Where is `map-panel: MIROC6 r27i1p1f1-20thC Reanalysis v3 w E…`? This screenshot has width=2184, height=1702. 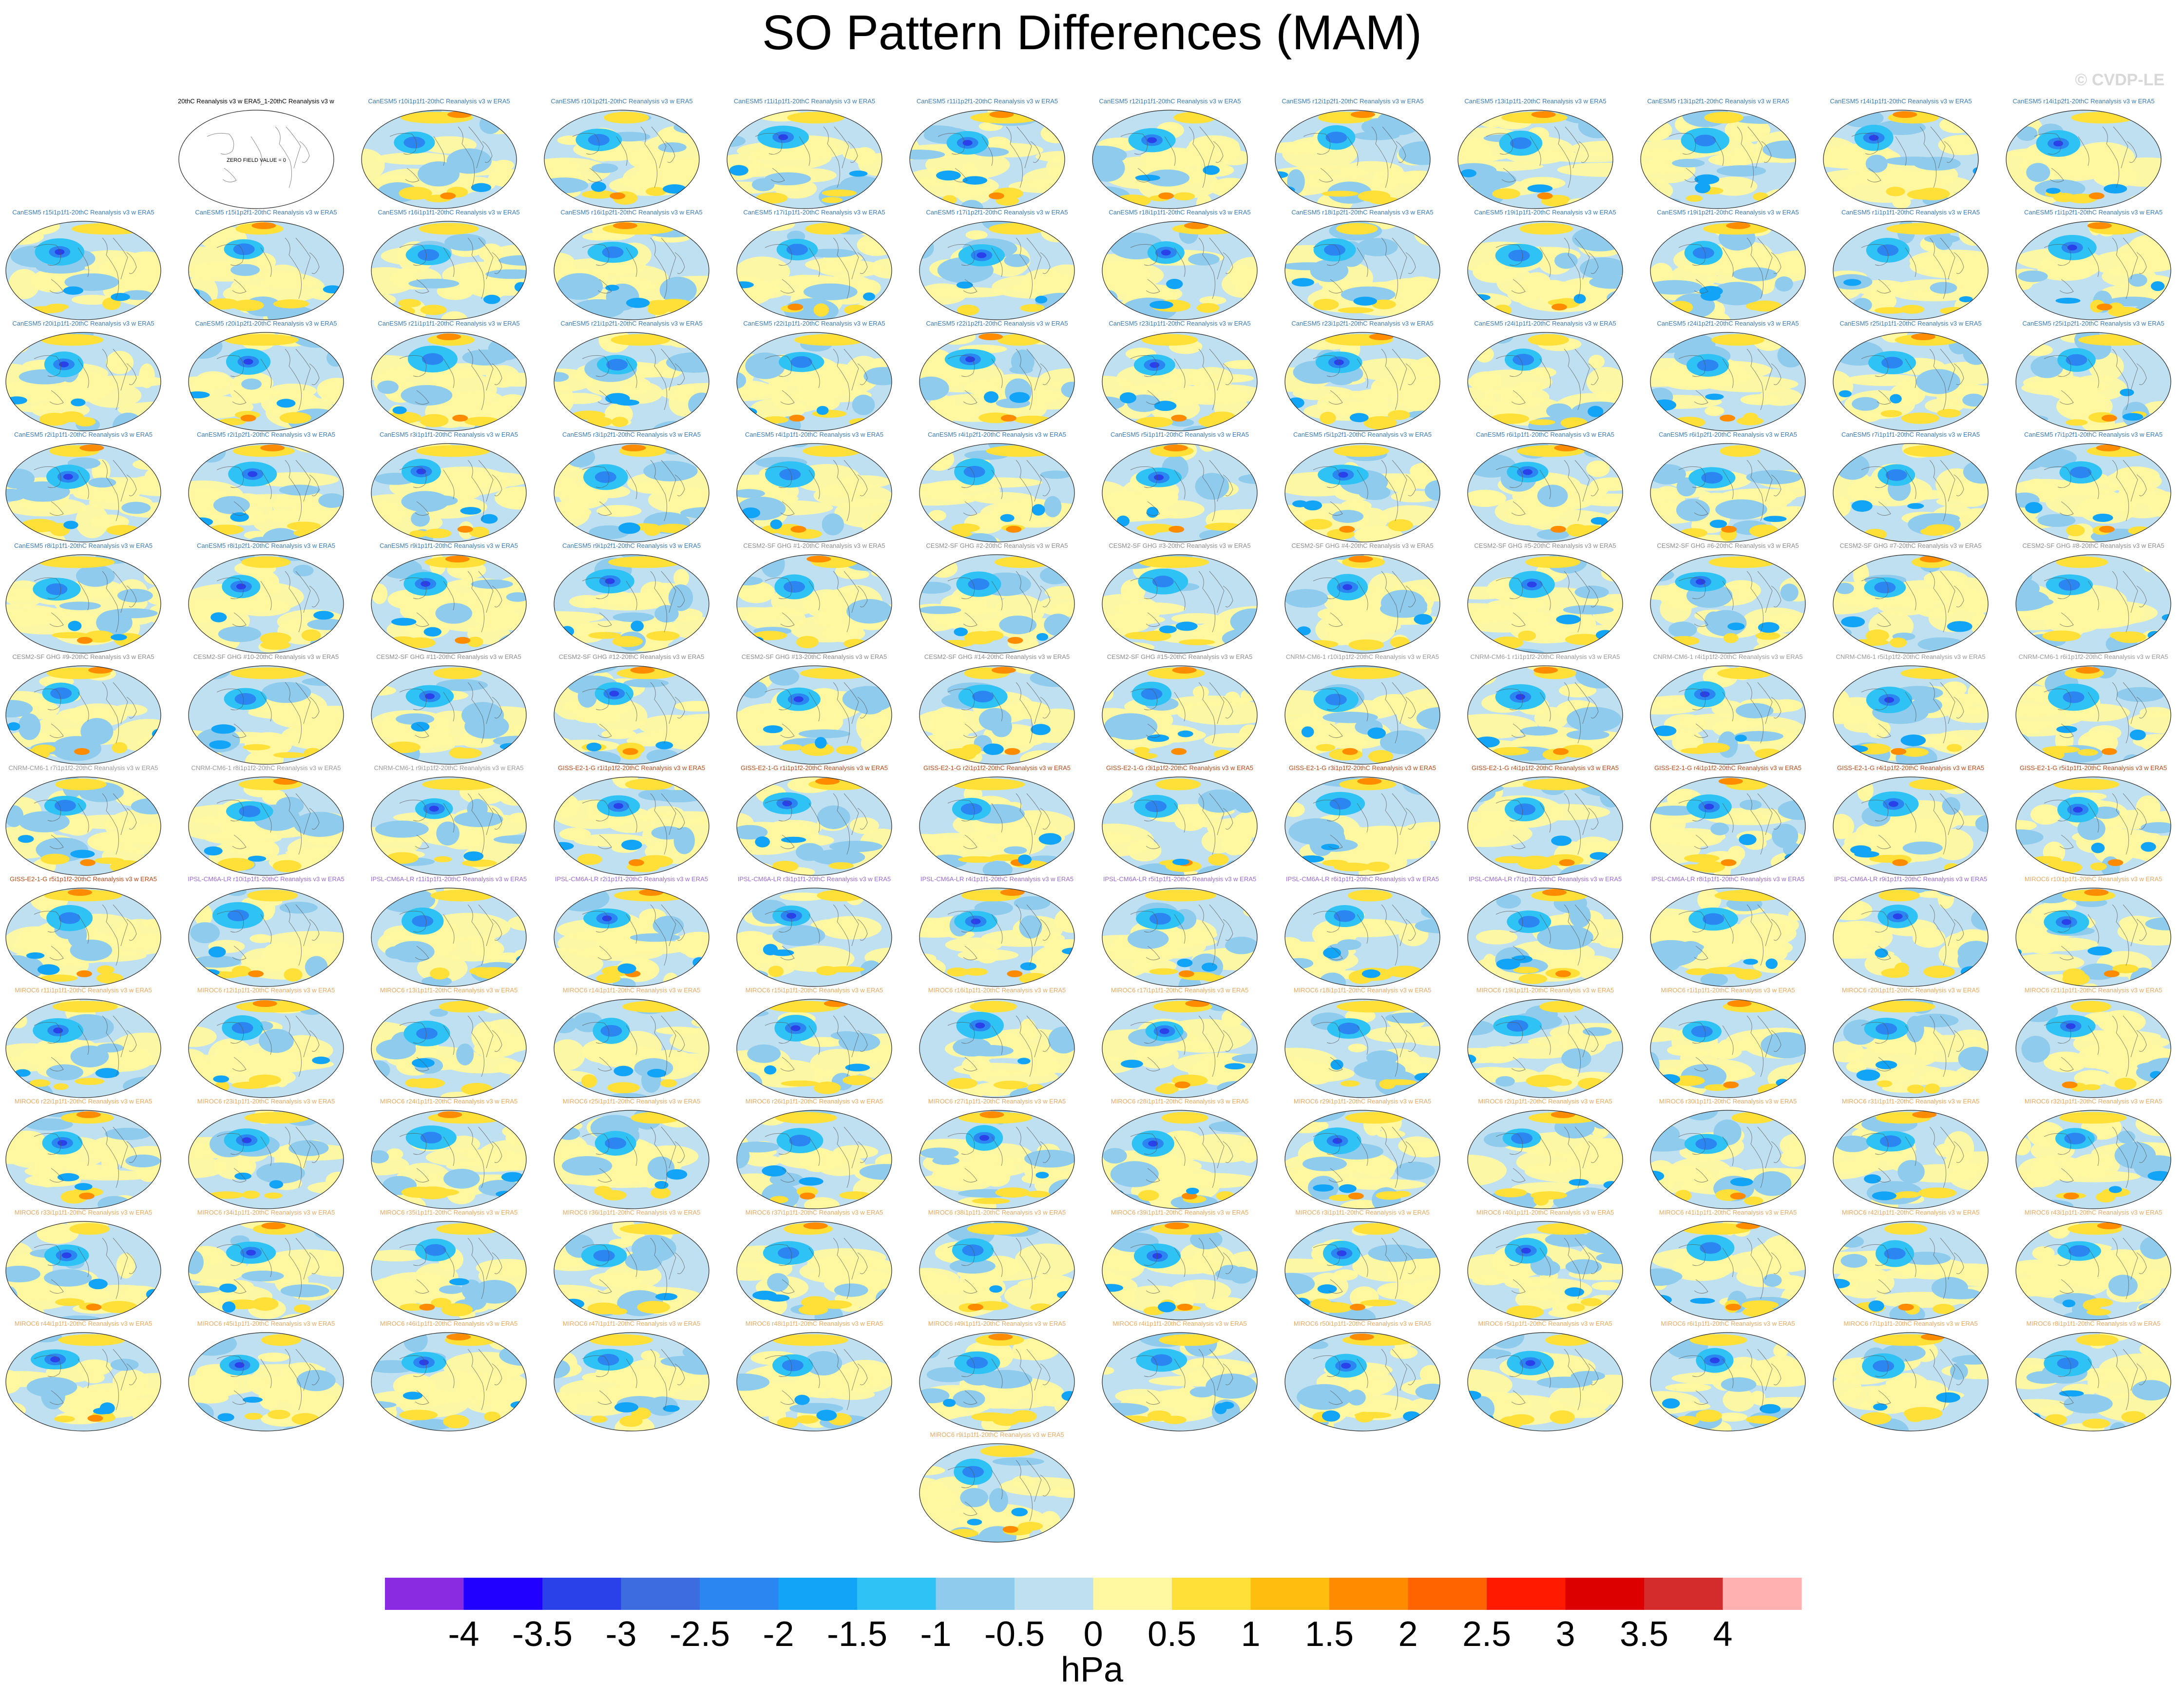
map-panel: MIROC6 r27i1p1f1-20thC Reanalysis v3 w E… is located at coordinates (997, 1154).